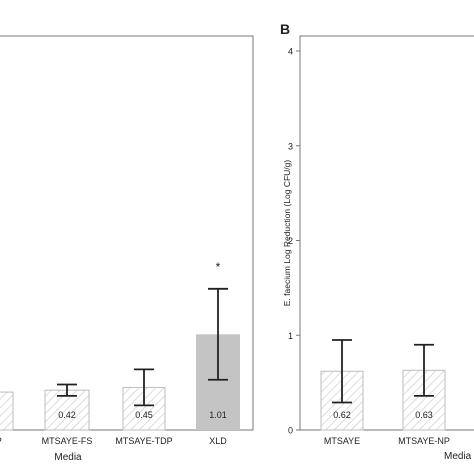 The width and height of the screenshot is (474, 474). Describe the element at coordinates (290, 146) in the screenshot. I see `y-tick-label: 3` at that location.